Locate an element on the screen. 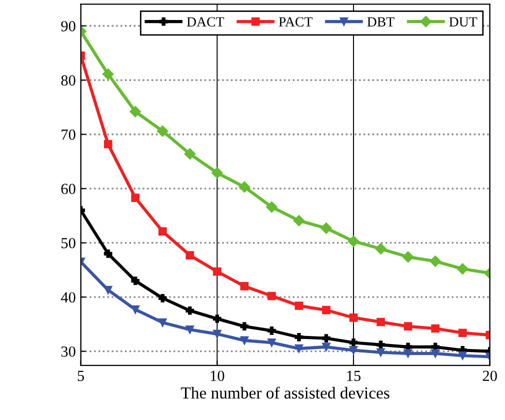 This screenshot has width=505, height=420. legend-label: DBT is located at coordinates (380, 21).